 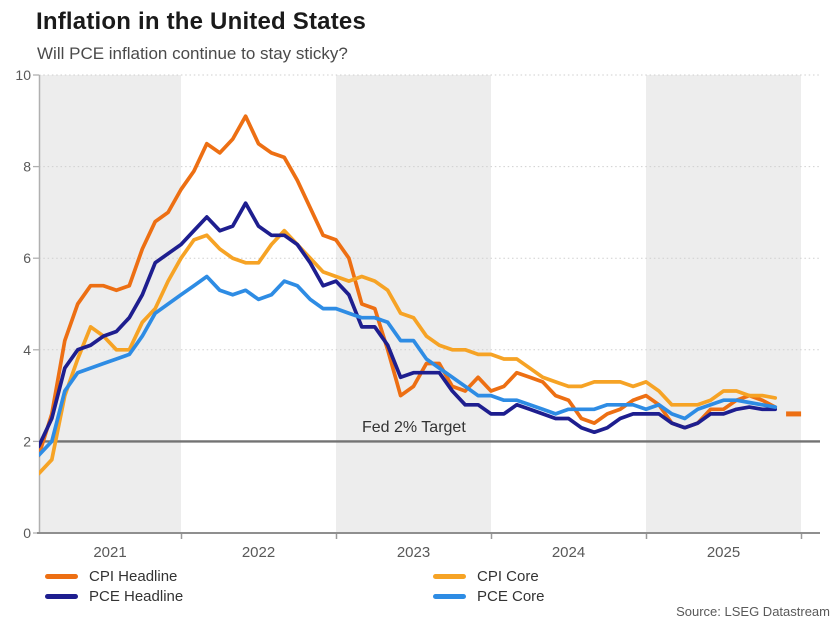 What do you see at coordinates (239, 576) in the screenshot?
I see `legend-item-cpi-headline: CPI Headline` at bounding box center [239, 576].